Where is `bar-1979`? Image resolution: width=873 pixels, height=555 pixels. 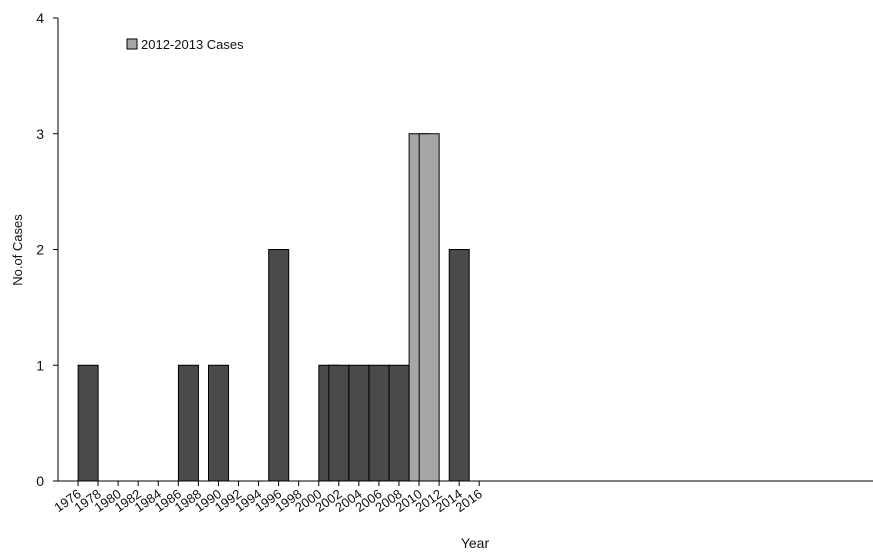
bar-1979 is located at coordinates (88, 423).